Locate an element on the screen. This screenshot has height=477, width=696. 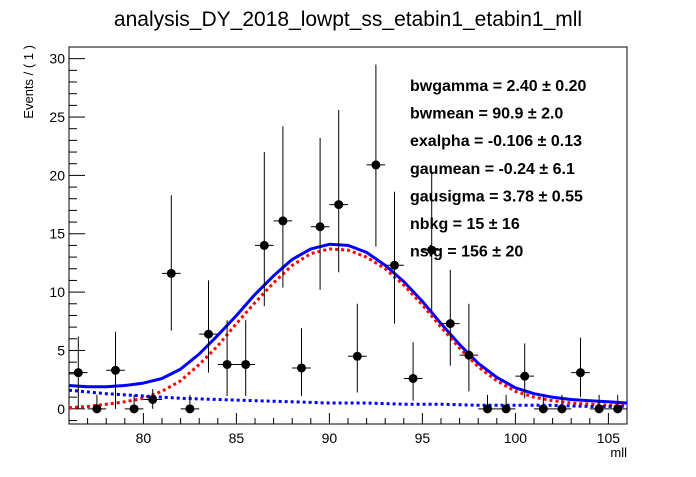
x-tick-label: 105 is located at coordinates (609, 438).